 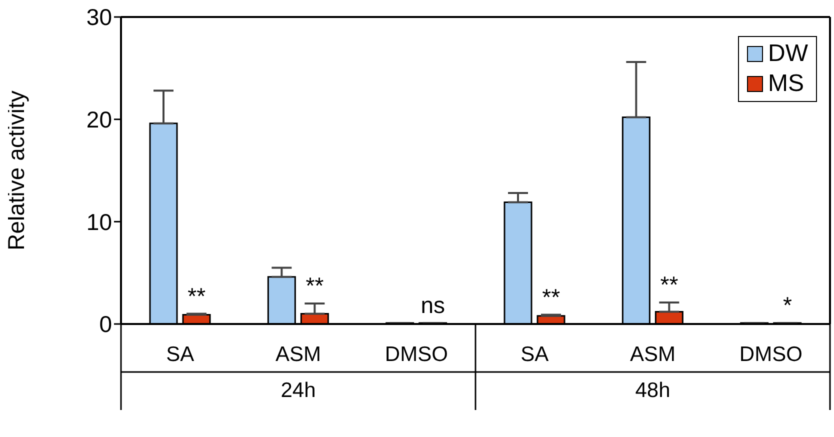 What do you see at coordinates (99, 119) in the screenshot?
I see `y-tick-label: 20` at bounding box center [99, 119].